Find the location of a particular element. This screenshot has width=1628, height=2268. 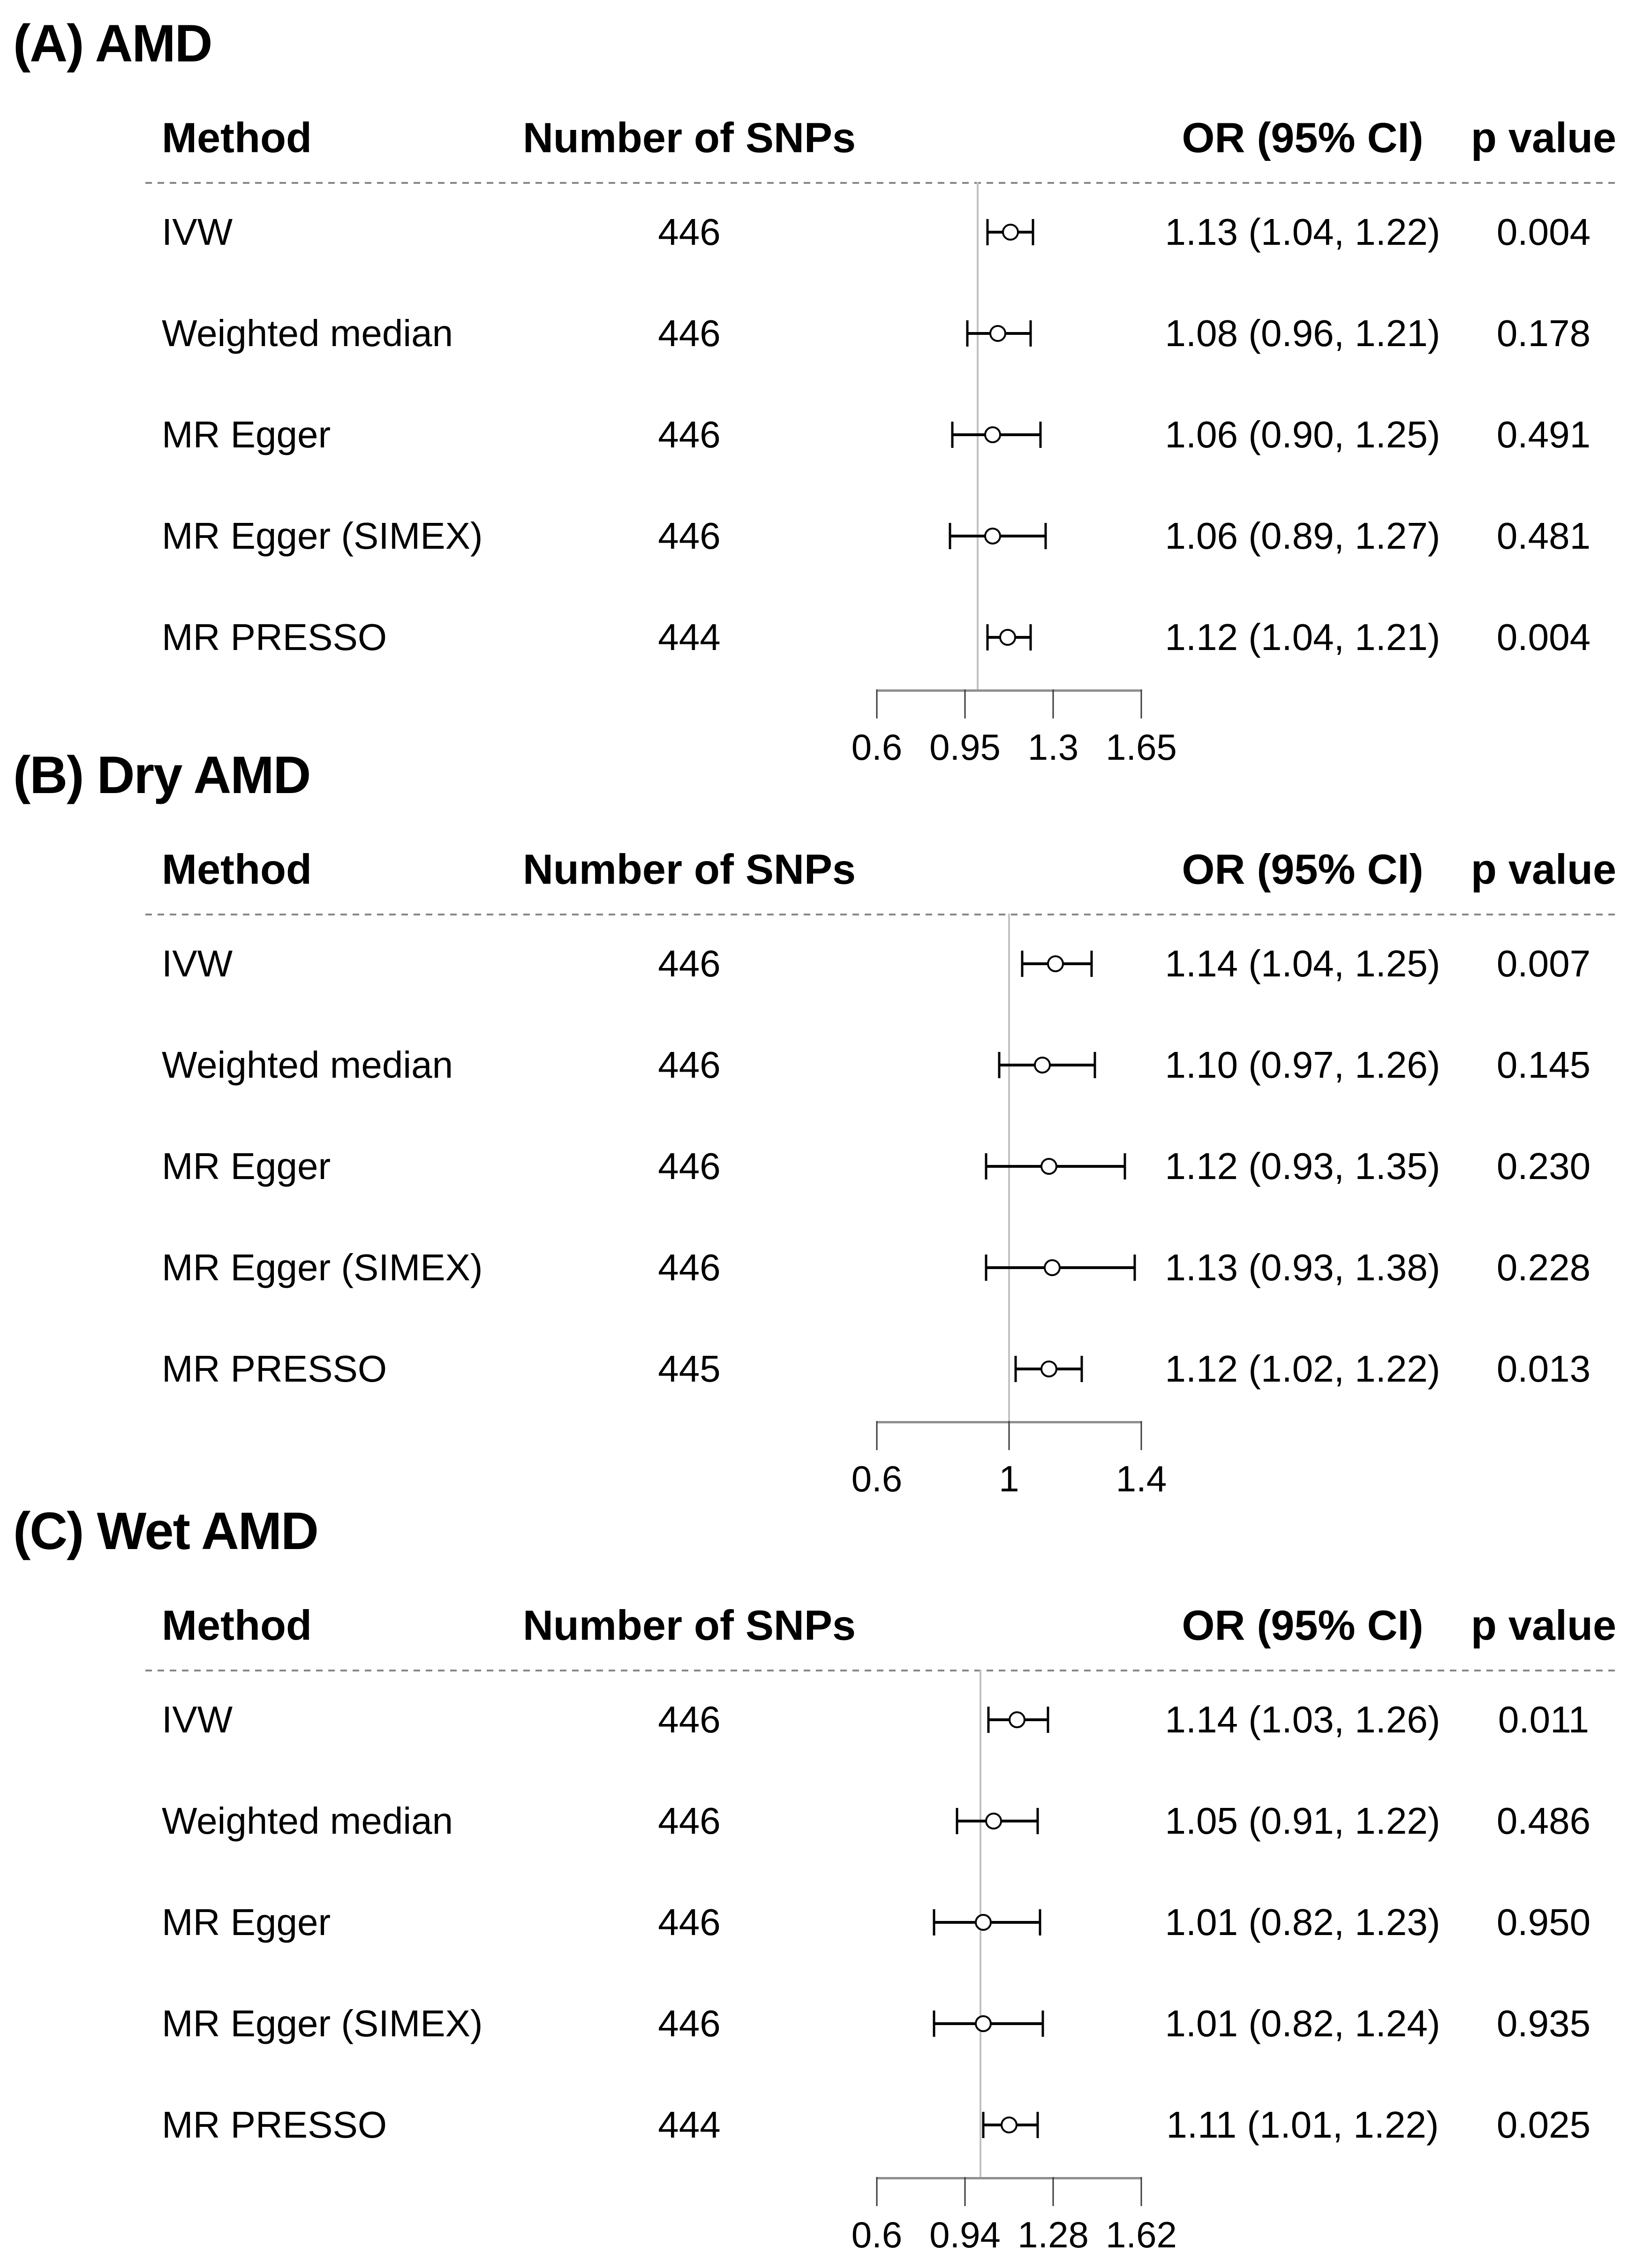

p-value-text: 0.491 is located at coordinates (1543, 434).